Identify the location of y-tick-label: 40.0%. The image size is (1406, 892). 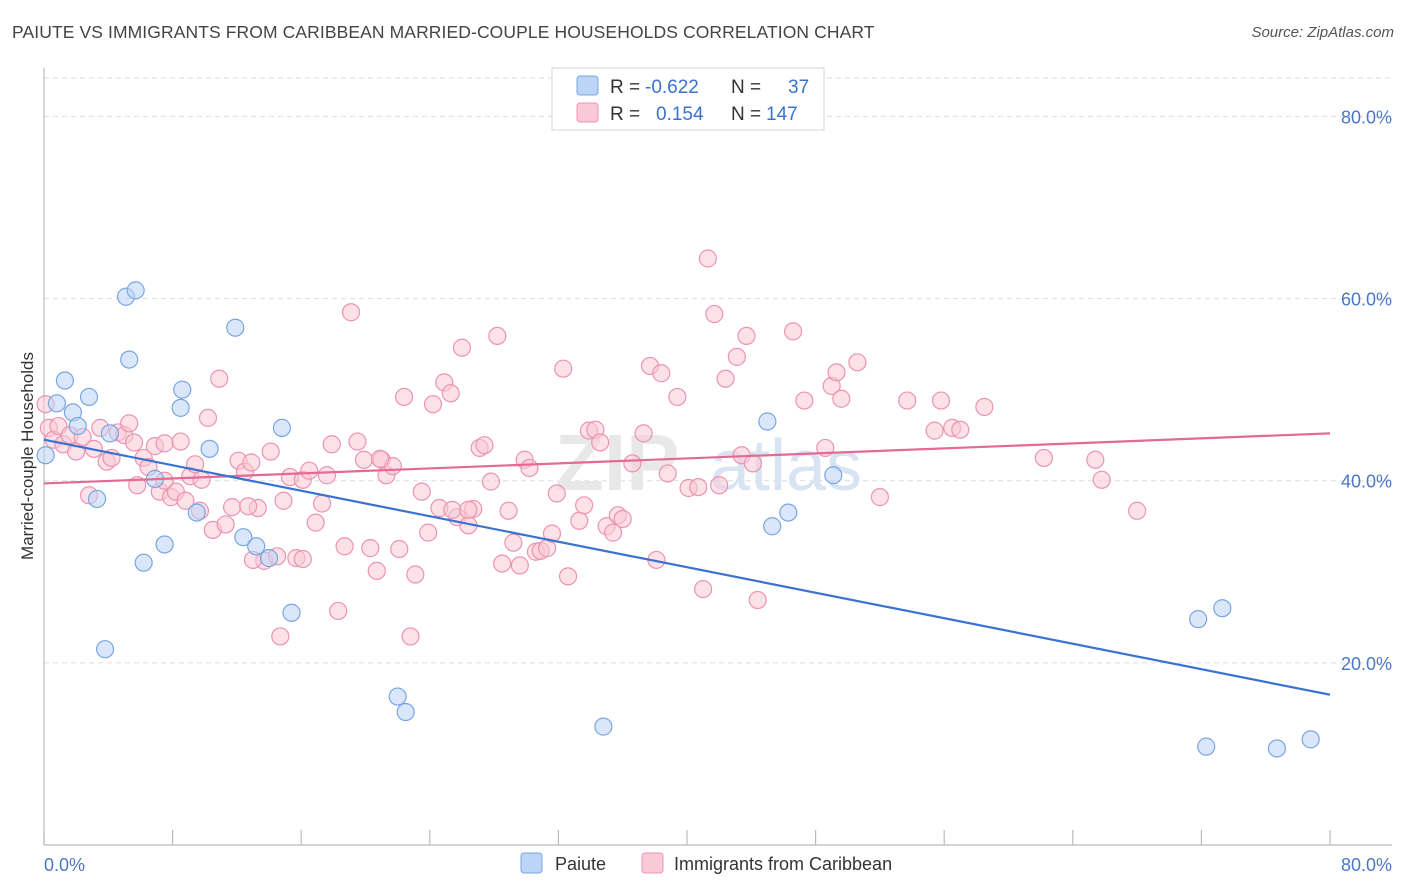
(1366, 482).